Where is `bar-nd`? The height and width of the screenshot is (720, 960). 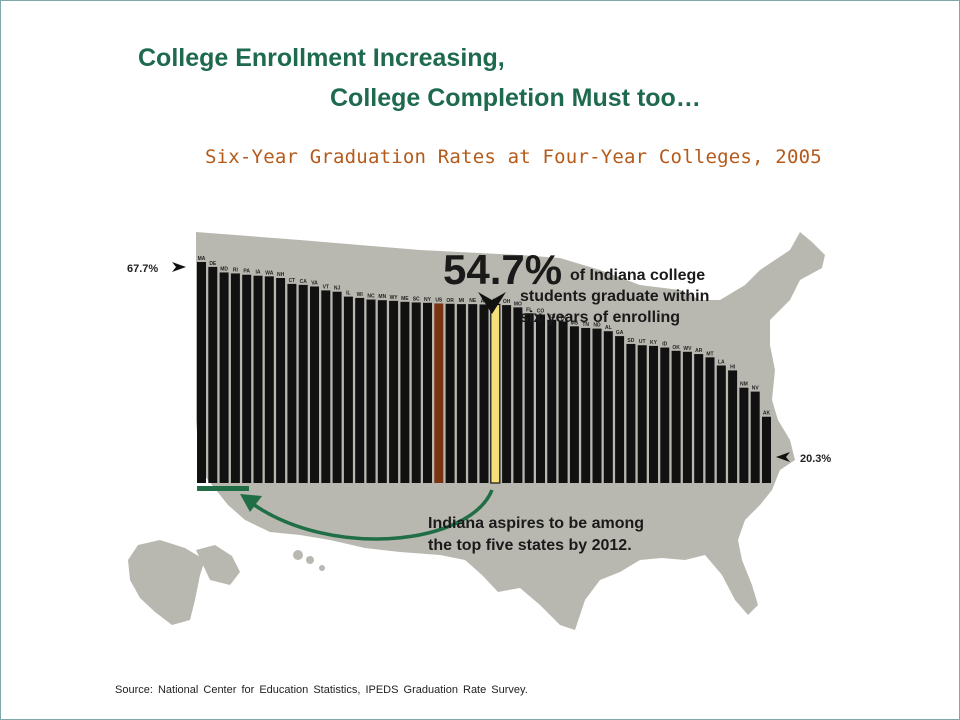 bar-nd is located at coordinates (597, 405).